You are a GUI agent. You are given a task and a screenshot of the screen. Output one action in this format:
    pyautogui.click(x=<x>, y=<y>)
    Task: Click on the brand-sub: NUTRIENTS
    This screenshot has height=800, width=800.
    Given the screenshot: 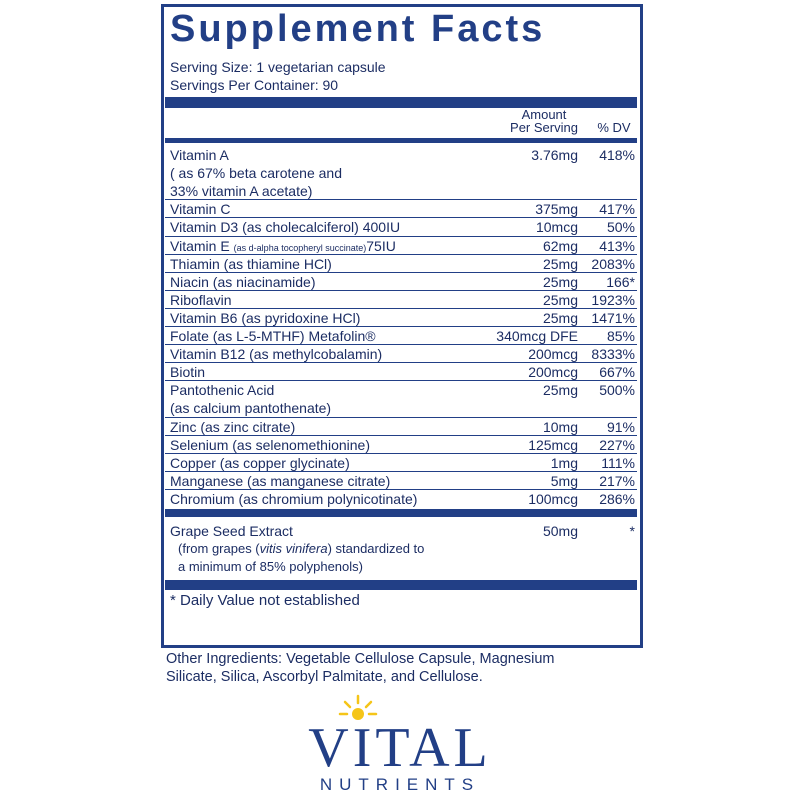 What is the action you would take?
    pyautogui.click(x=400, y=784)
    